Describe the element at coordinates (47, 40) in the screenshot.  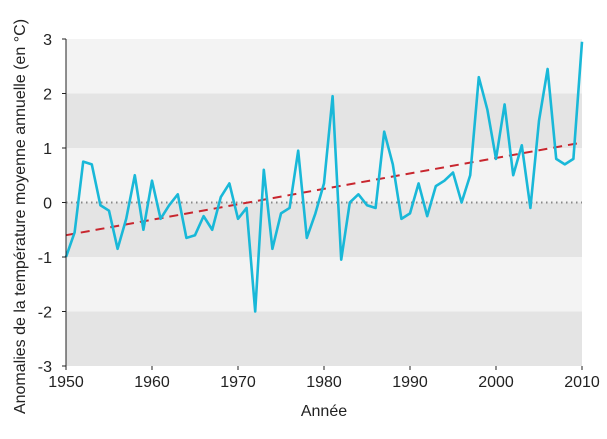
I see `y-tick-label: 3` at that location.